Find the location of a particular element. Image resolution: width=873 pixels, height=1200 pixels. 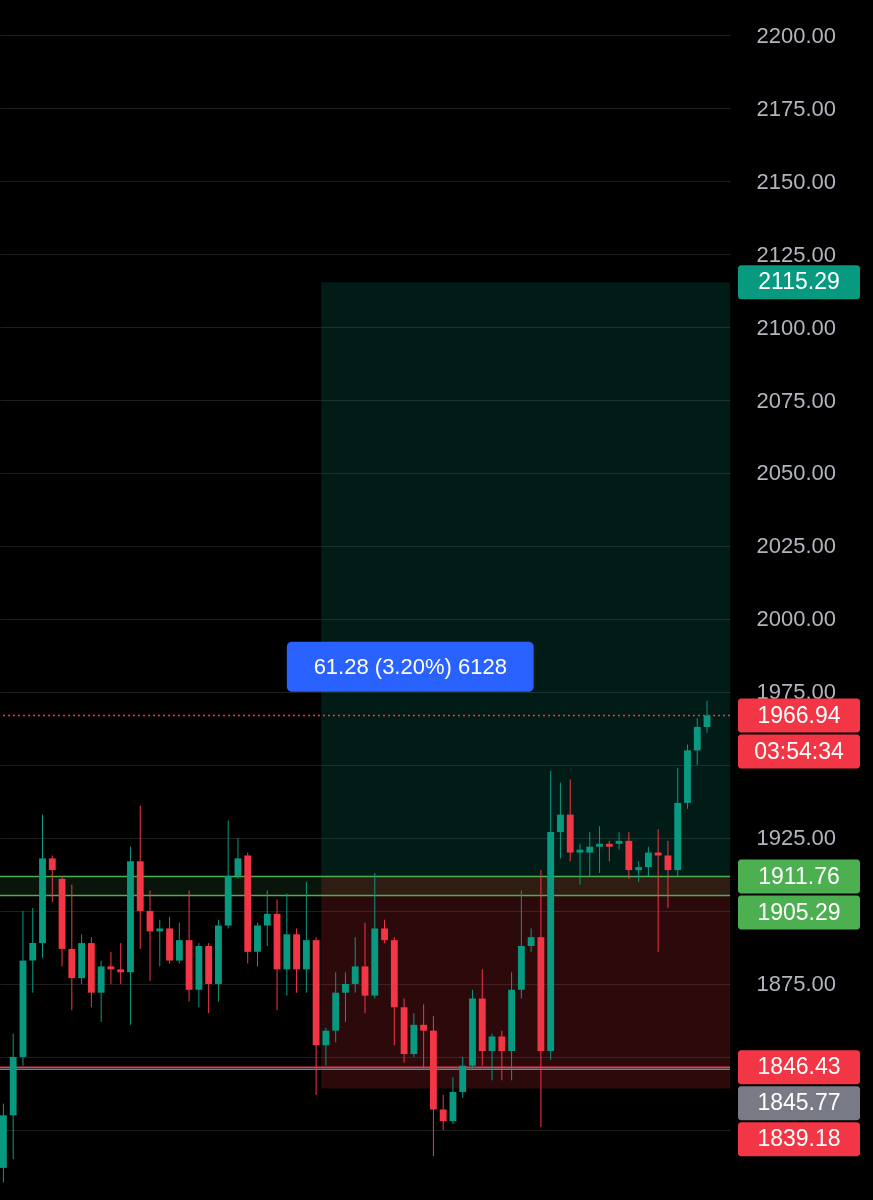

y-tick-label: 1925.00 is located at coordinates (796, 838).